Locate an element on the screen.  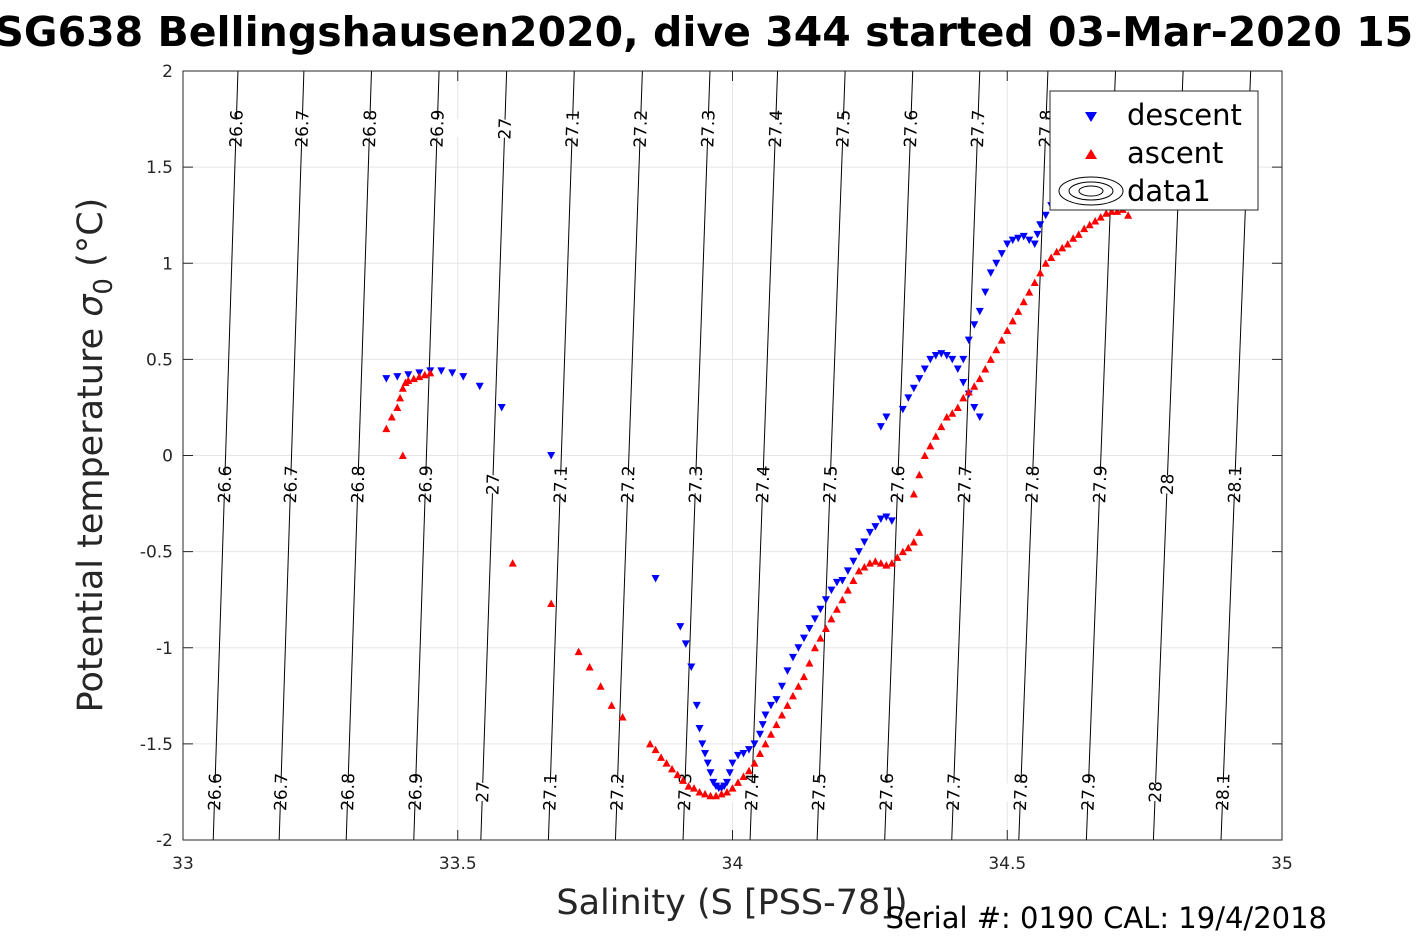
isopycnal-label: 26.9 is located at coordinates (426, 484).